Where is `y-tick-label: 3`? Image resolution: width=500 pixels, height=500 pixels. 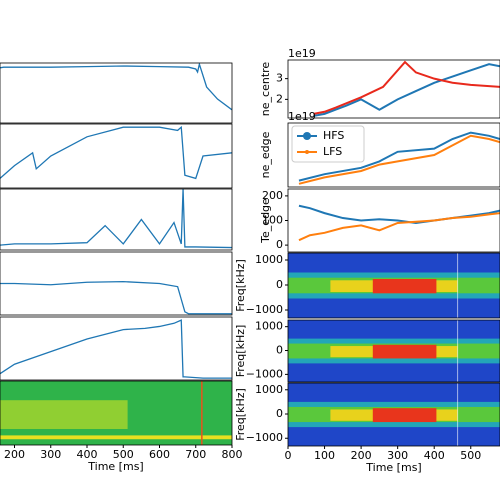
y-tick-label: 3 is located at coordinates (279, 78).